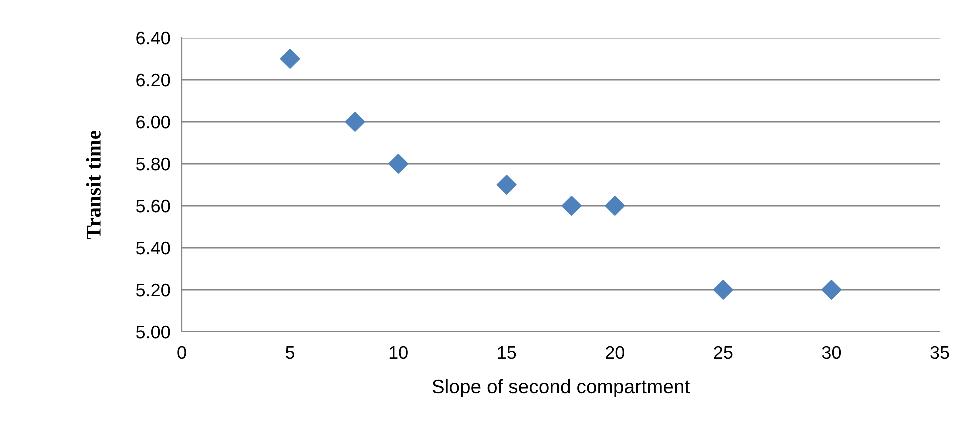  I want to click on x-tick-label: 10, so click(399, 353).